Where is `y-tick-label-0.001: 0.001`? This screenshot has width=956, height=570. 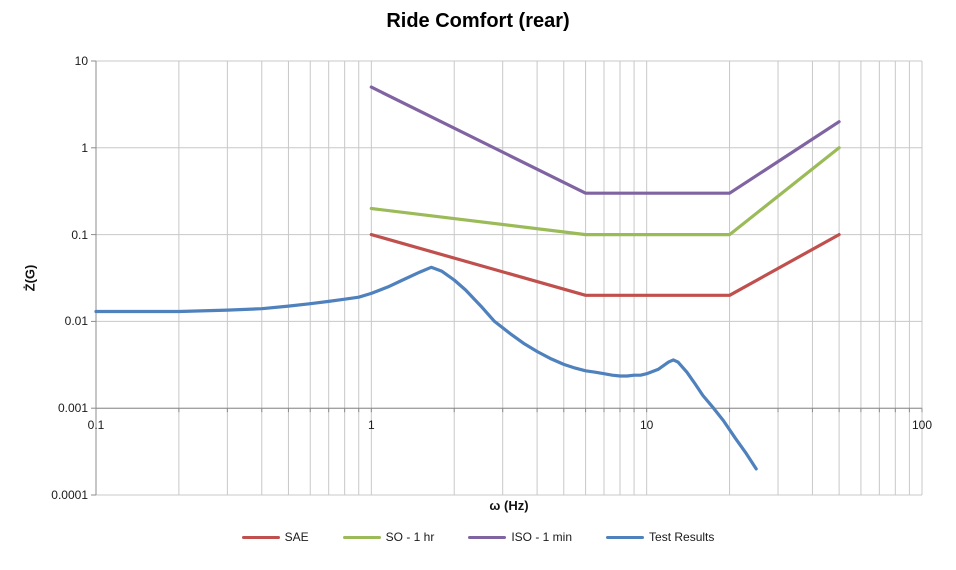 y-tick-label-0.001: 0.001 is located at coordinates (72, 408).